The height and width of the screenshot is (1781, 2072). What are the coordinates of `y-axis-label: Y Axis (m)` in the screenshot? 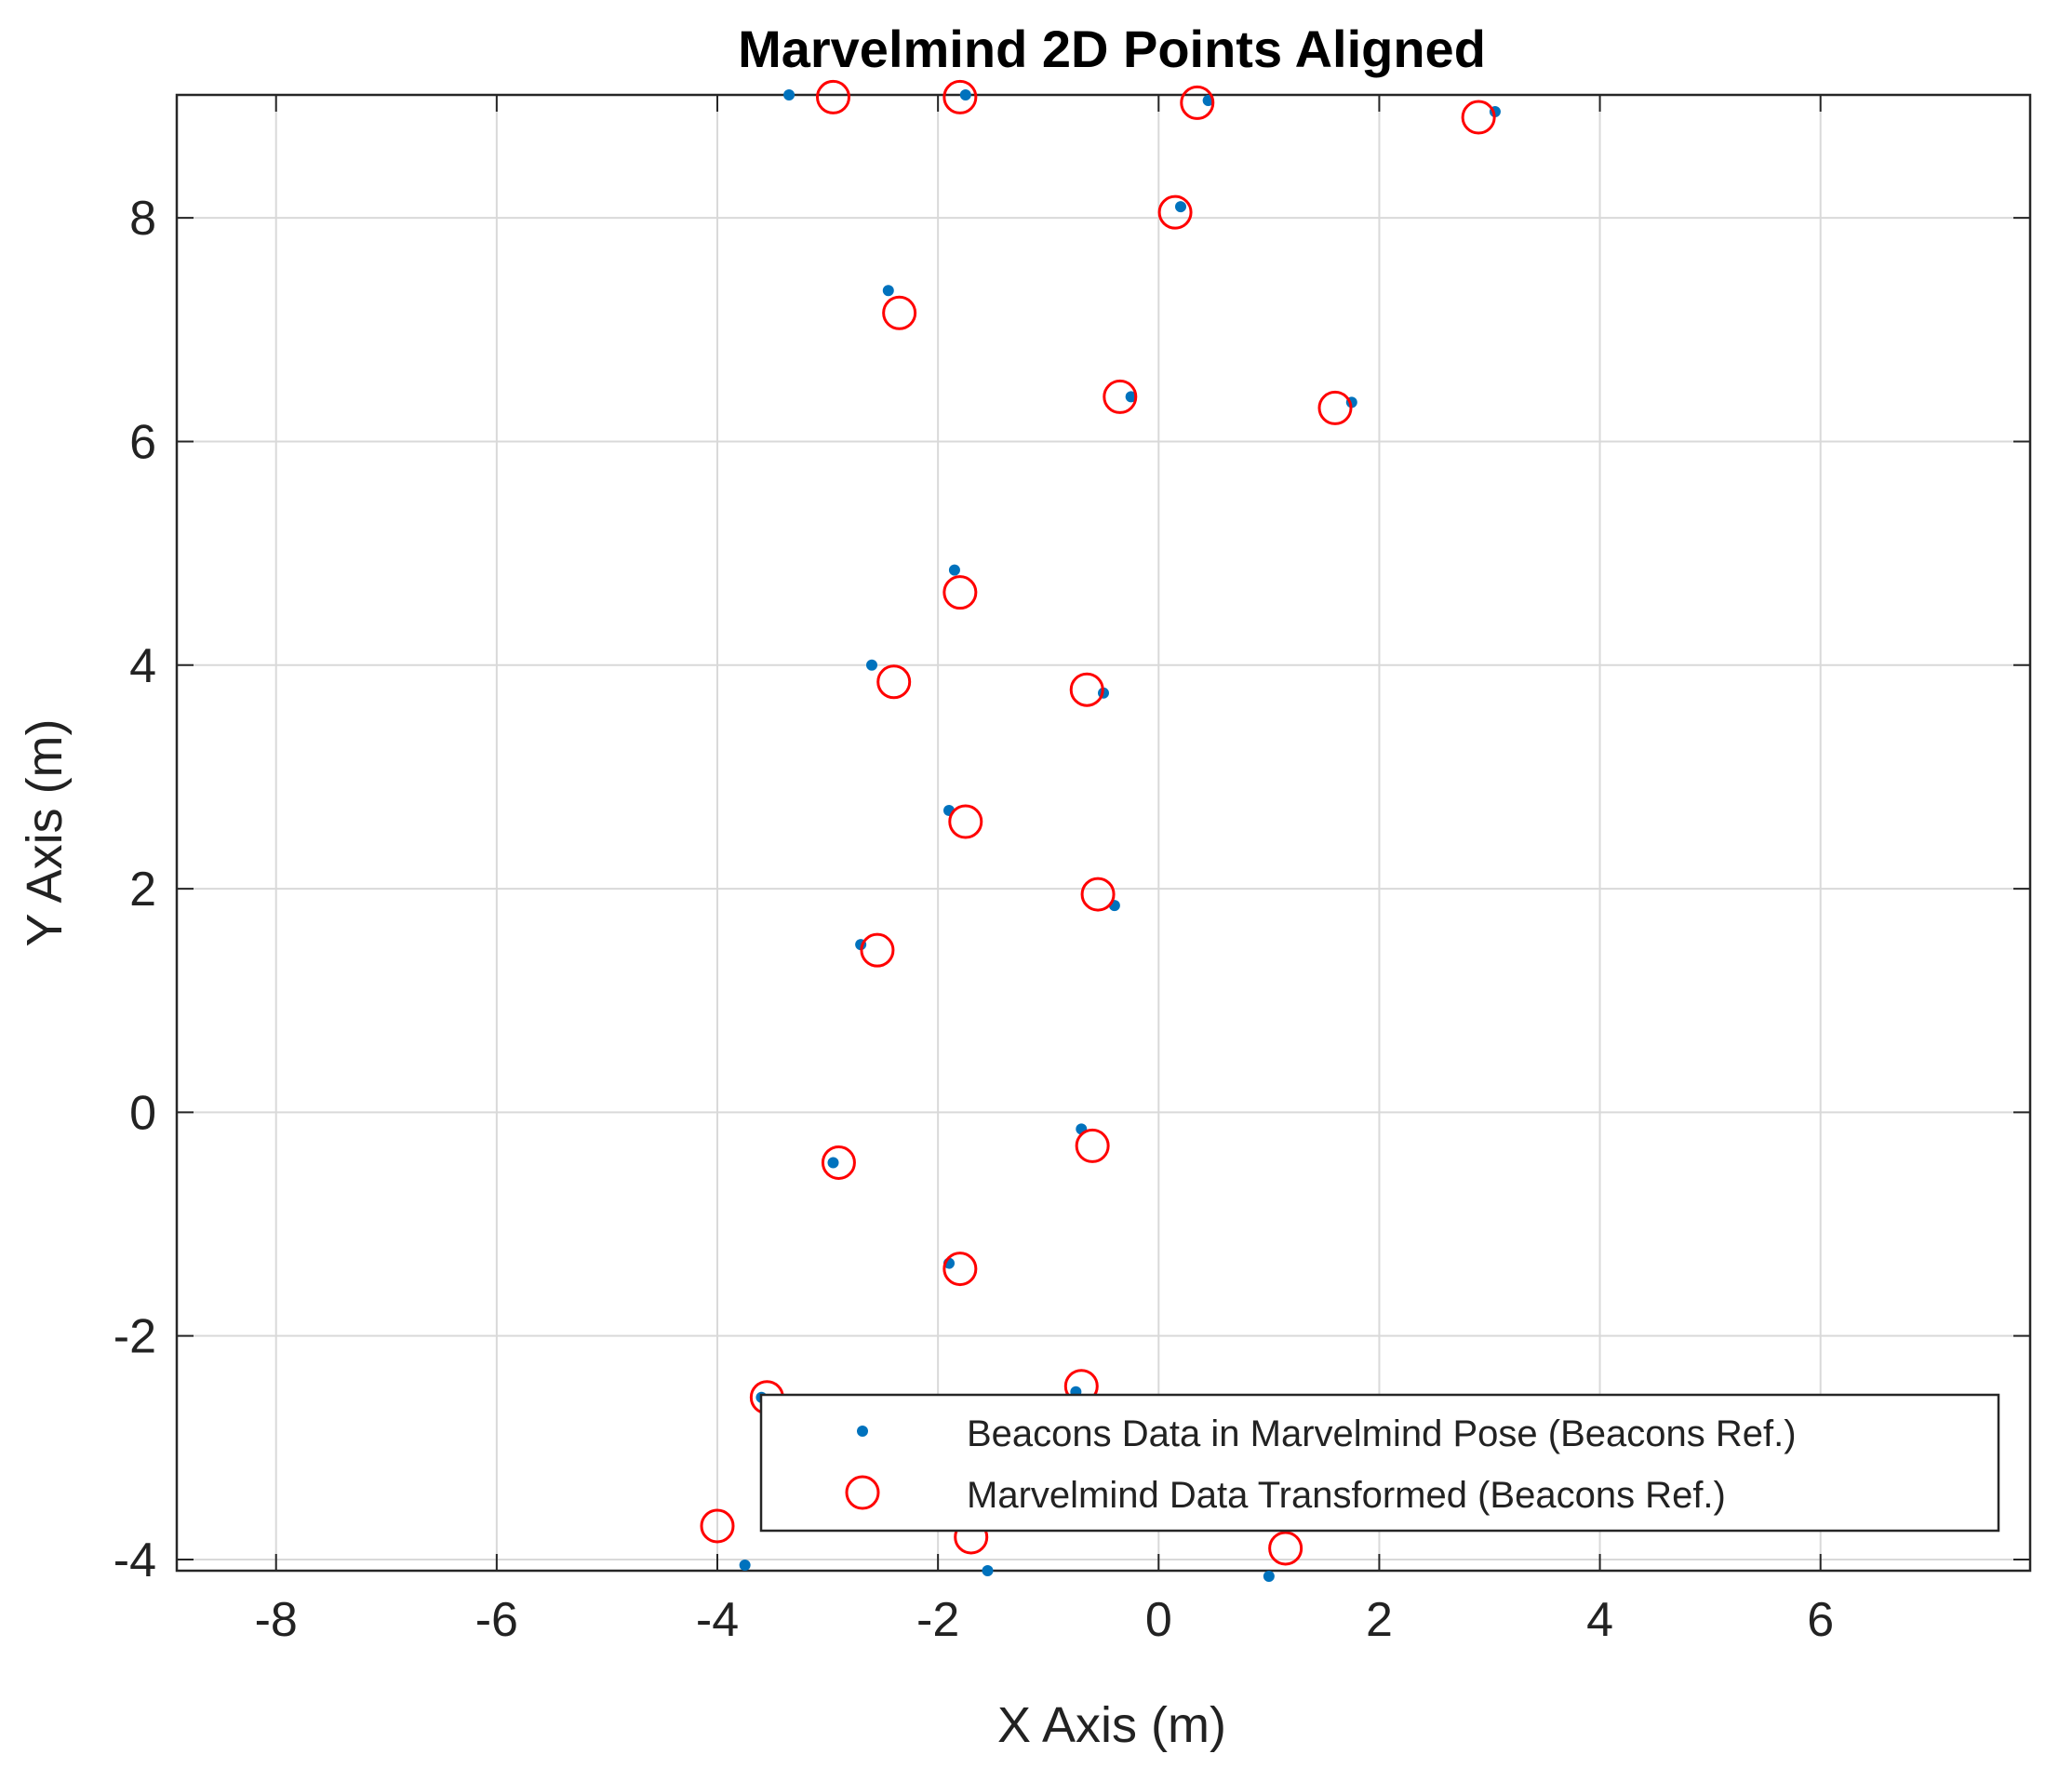 It's located at (45, 832).